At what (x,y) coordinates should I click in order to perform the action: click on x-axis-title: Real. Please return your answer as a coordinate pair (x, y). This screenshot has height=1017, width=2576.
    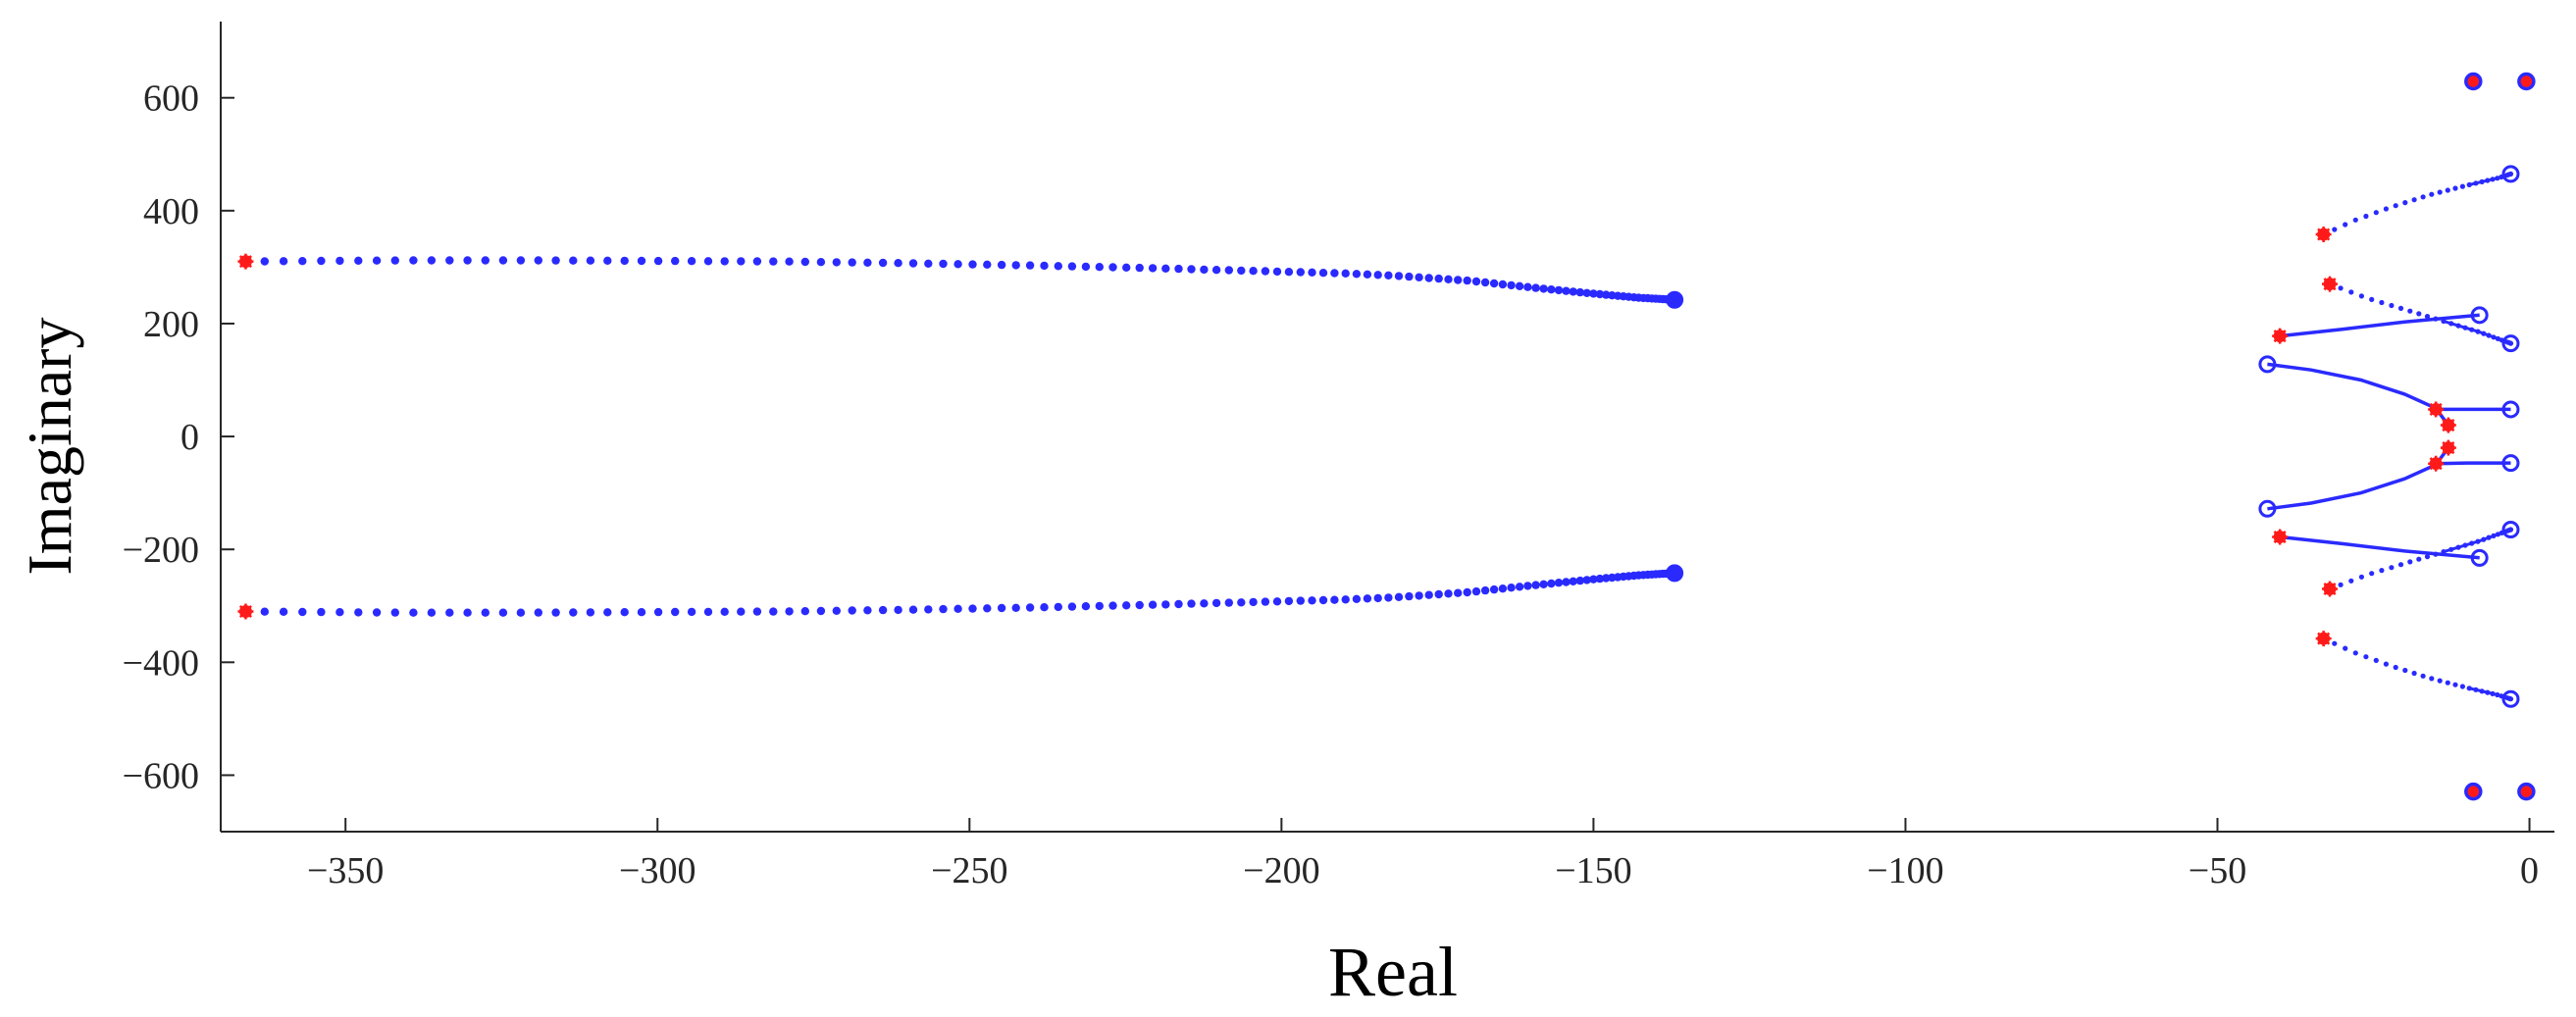
    Looking at the image, I should click on (1393, 972).